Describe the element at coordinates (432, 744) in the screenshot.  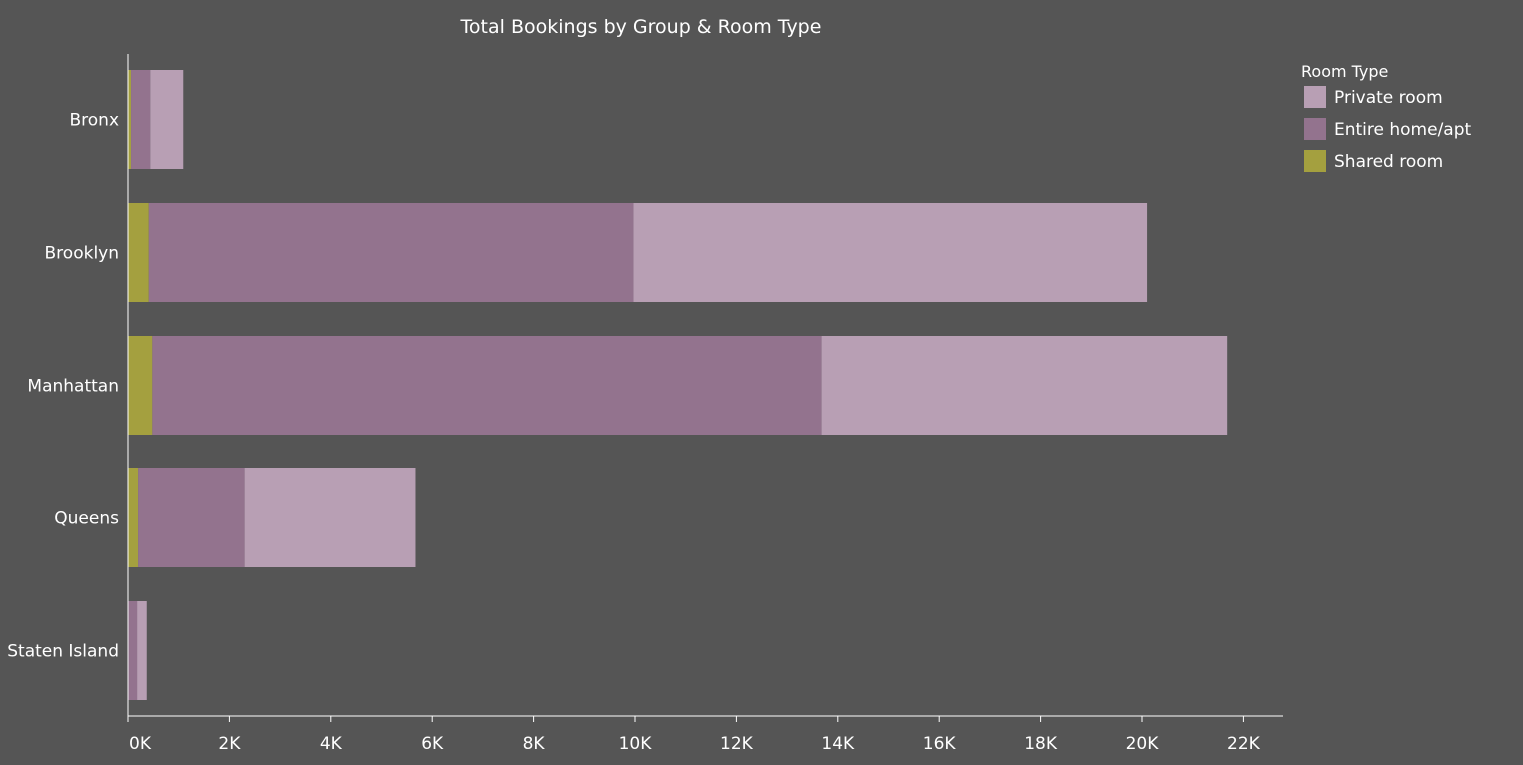
I see `x-tick-label: 6K` at that location.